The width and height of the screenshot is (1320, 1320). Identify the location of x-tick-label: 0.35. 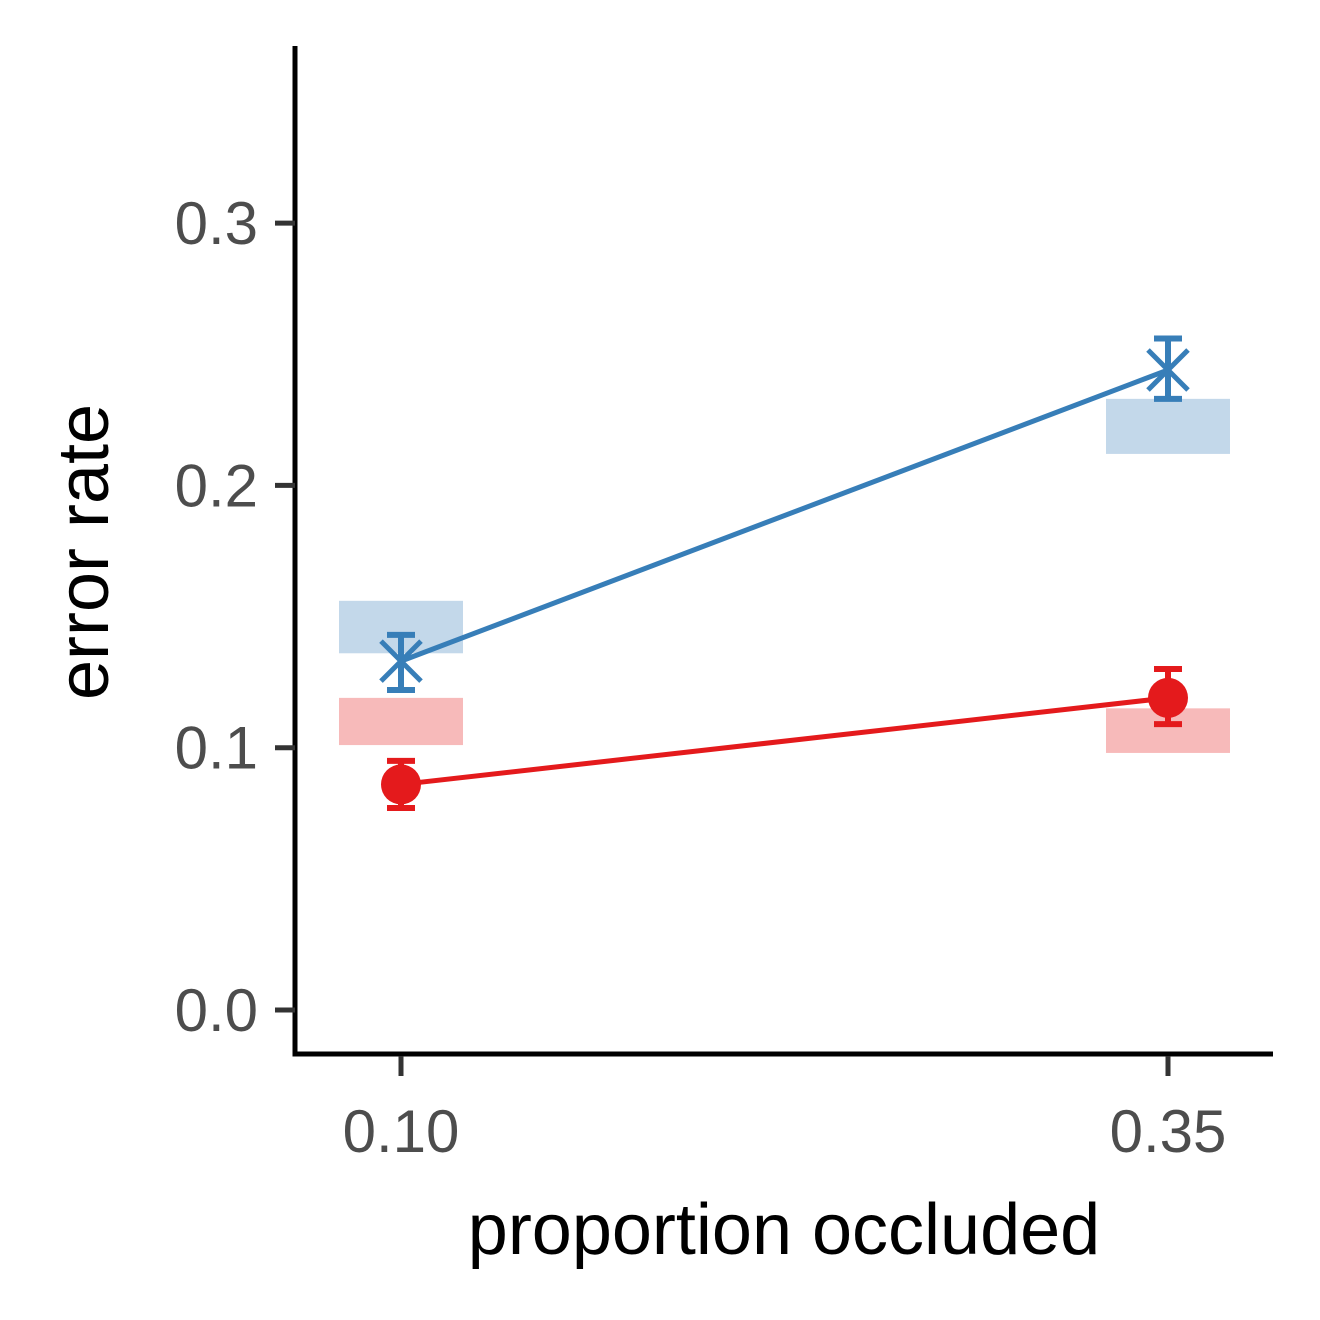
(1168, 1131).